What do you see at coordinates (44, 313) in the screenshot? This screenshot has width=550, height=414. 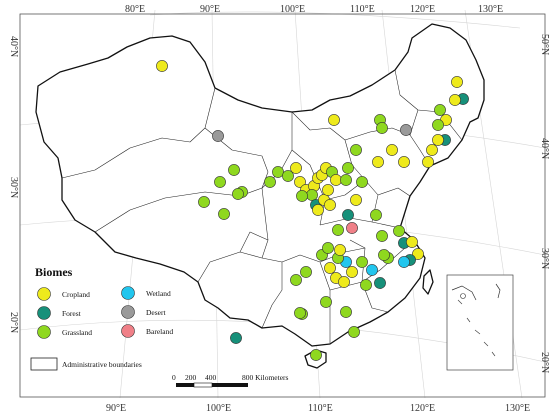 I see `legend-swatch-forest` at bounding box center [44, 313].